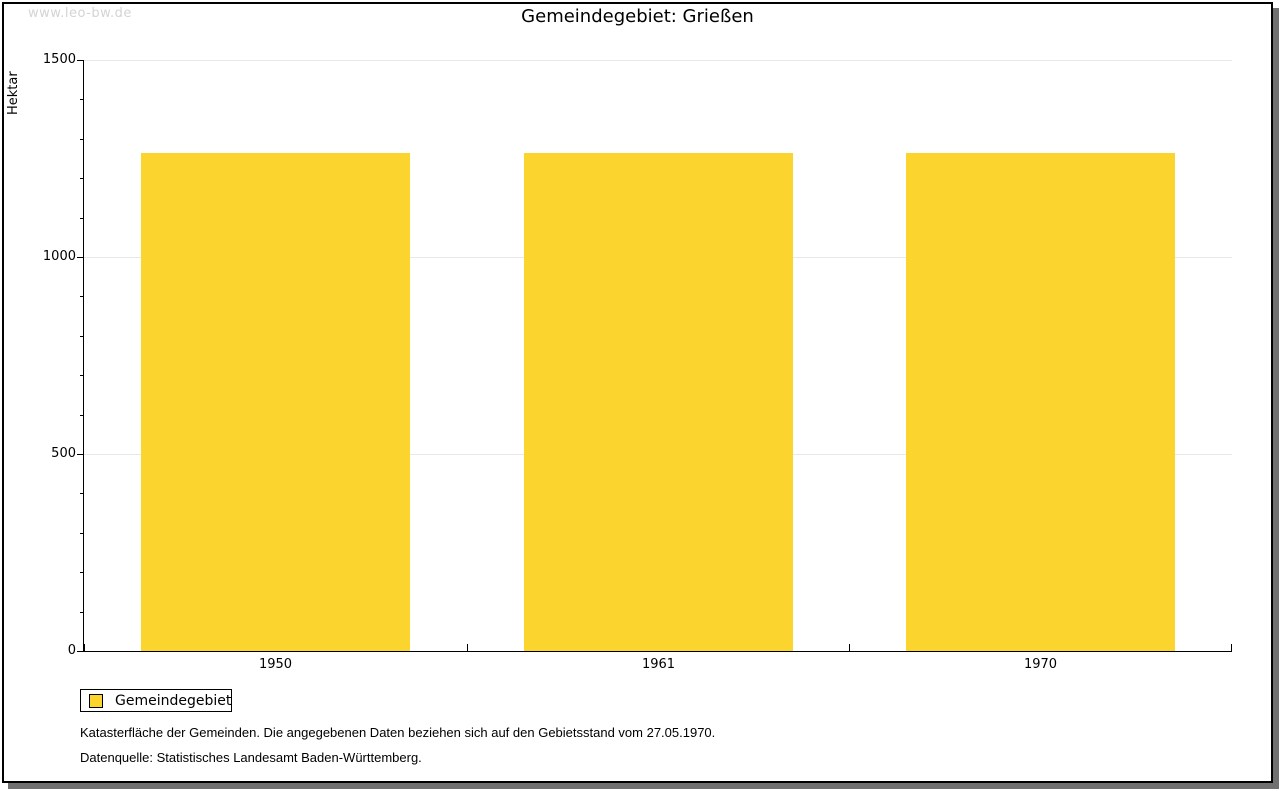 Image resolution: width=1280 pixels, height=791 pixels. What do you see at coordinates (80, 13) in the screenshot?
I see `watermark: www.leo-bw.de` at bounding box center [80, 13].